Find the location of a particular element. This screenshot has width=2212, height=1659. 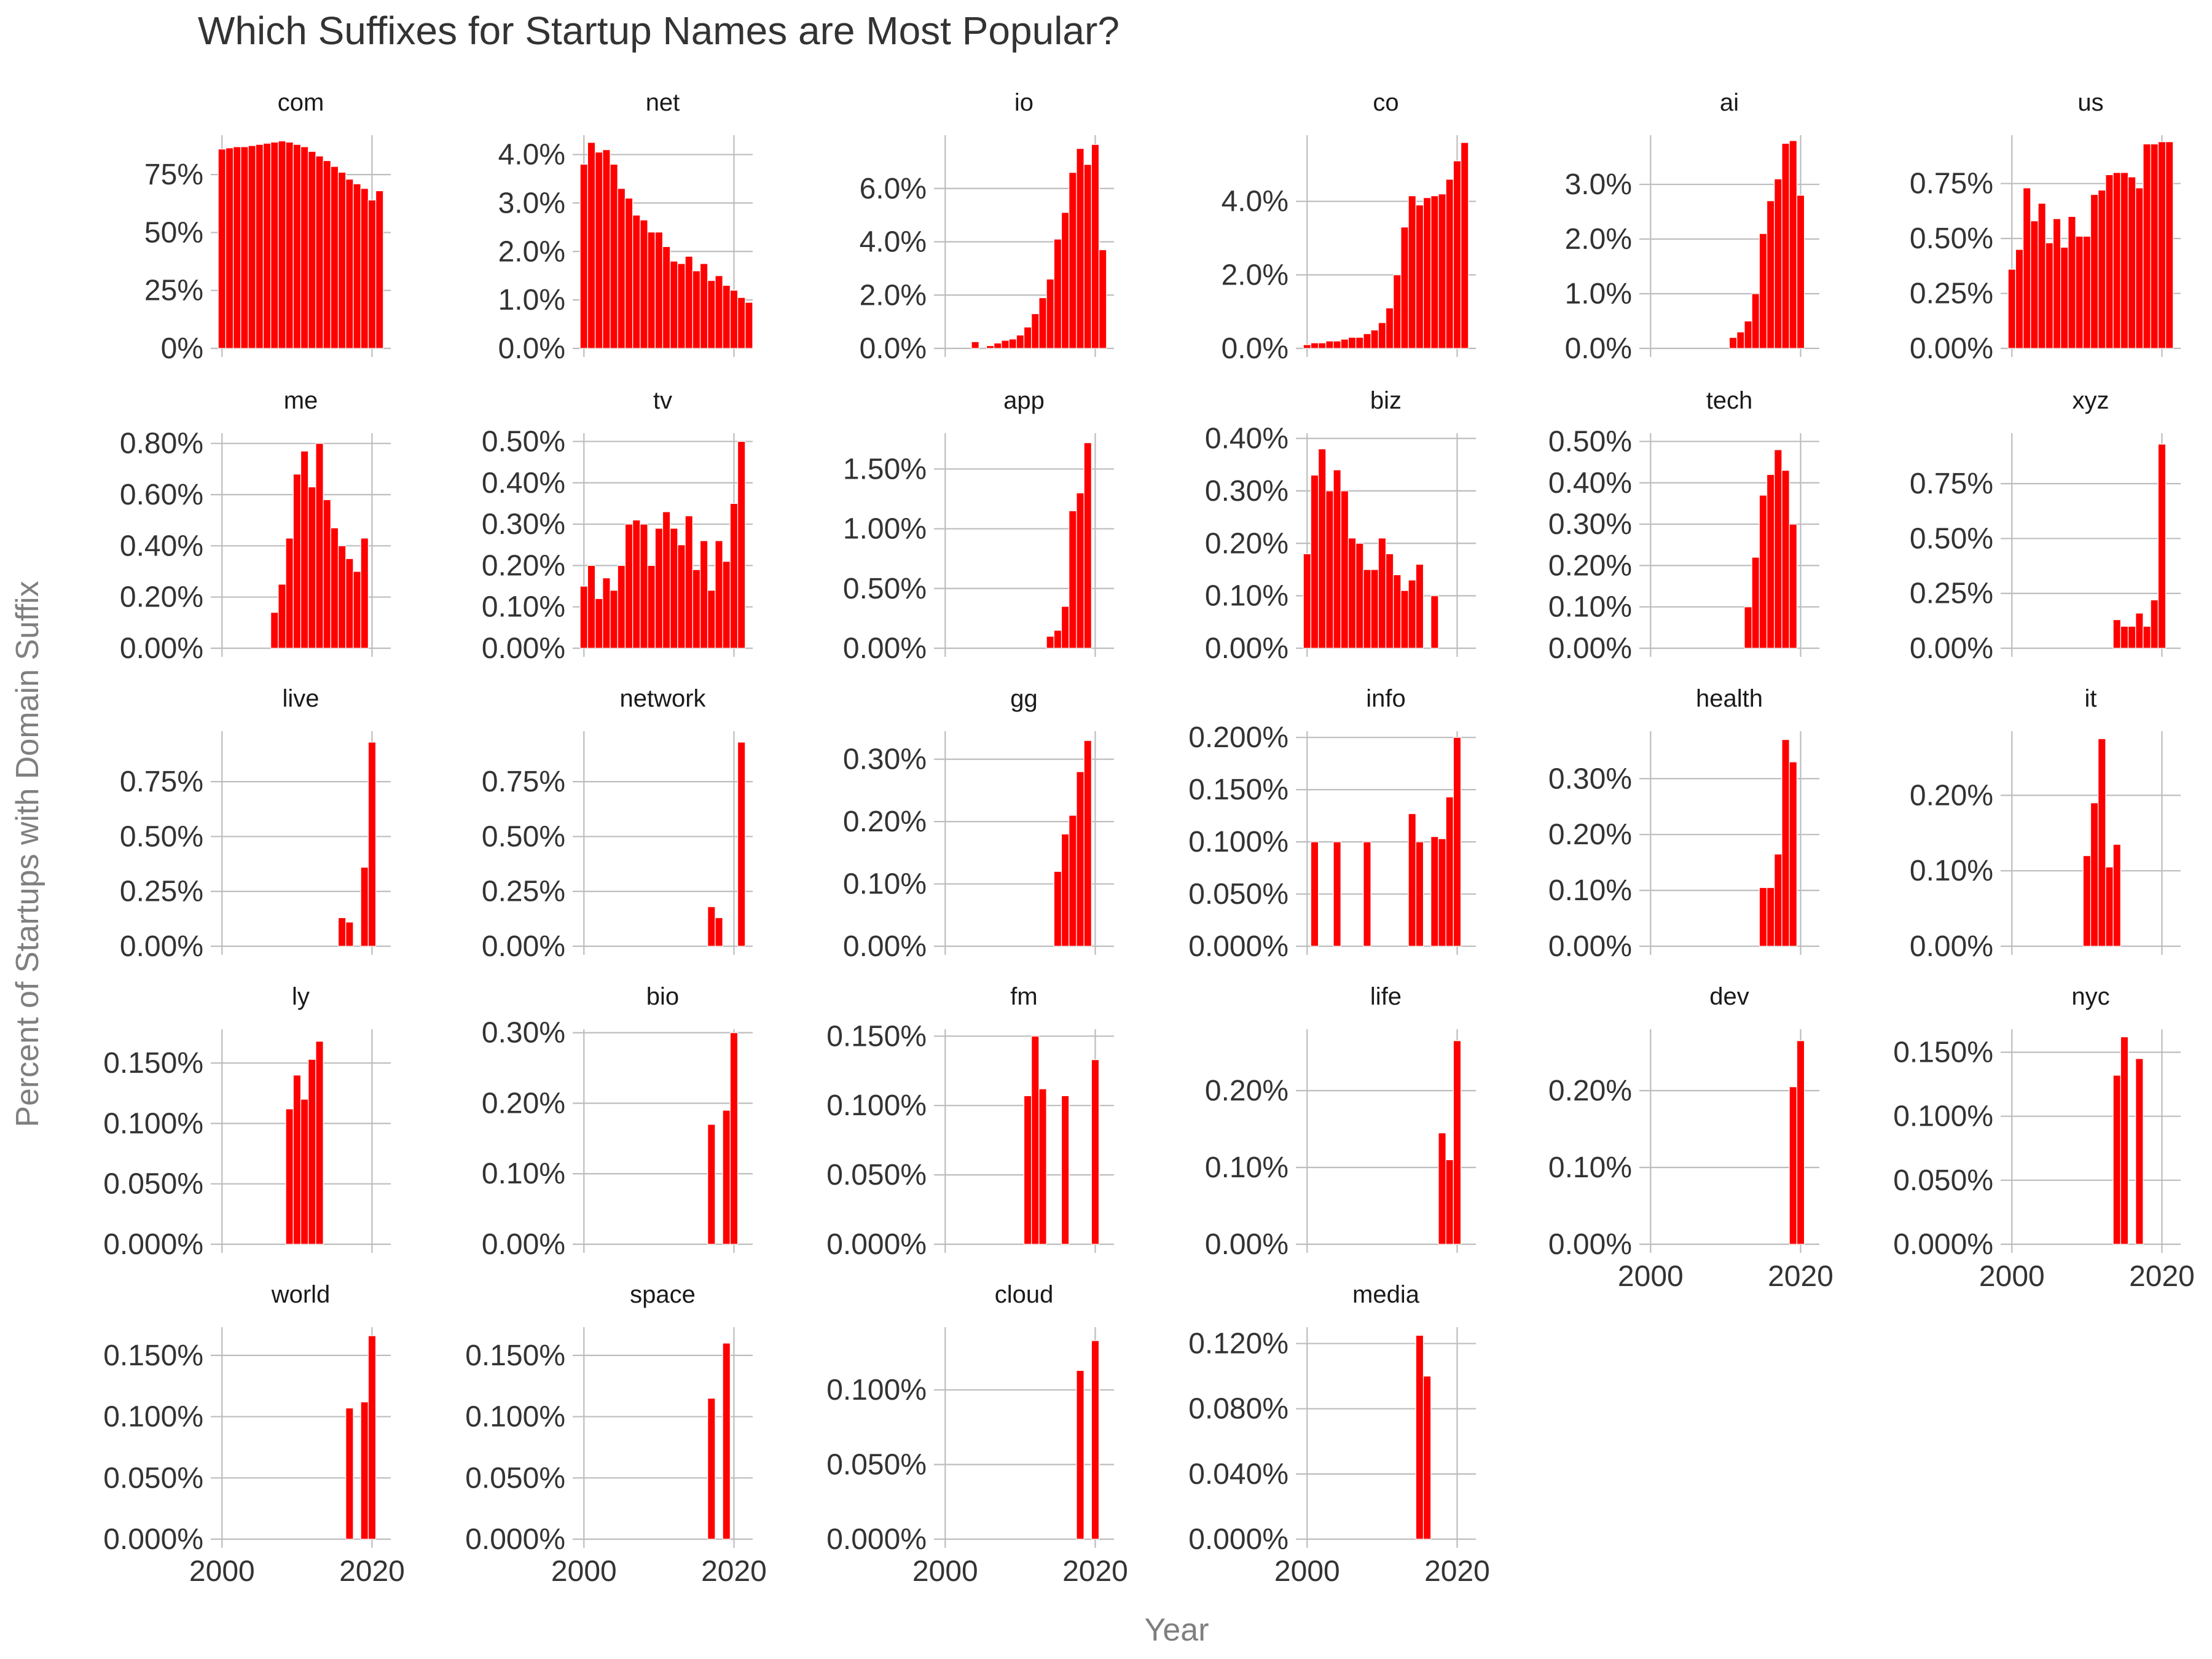

bar-tv-2003 is located at coordinates (606, 613).